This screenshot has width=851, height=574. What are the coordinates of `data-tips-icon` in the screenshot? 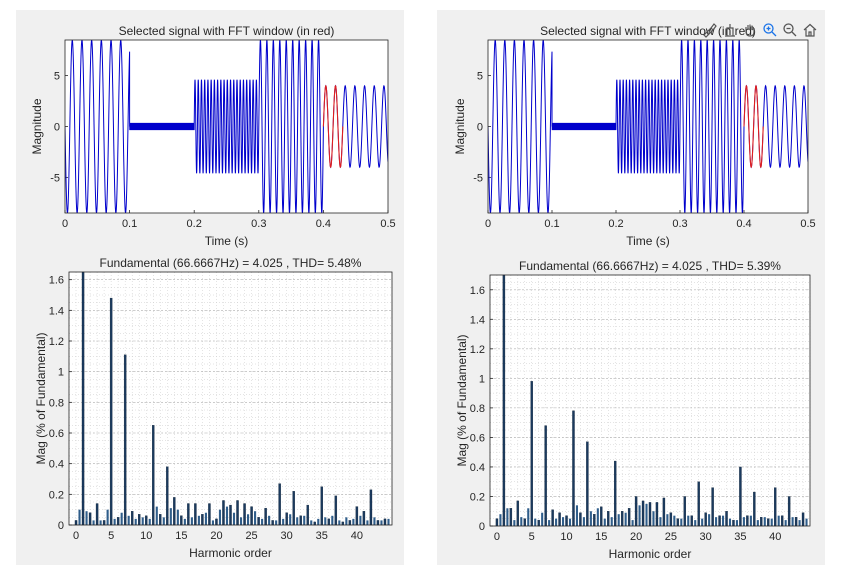 It's located at (730, 30).